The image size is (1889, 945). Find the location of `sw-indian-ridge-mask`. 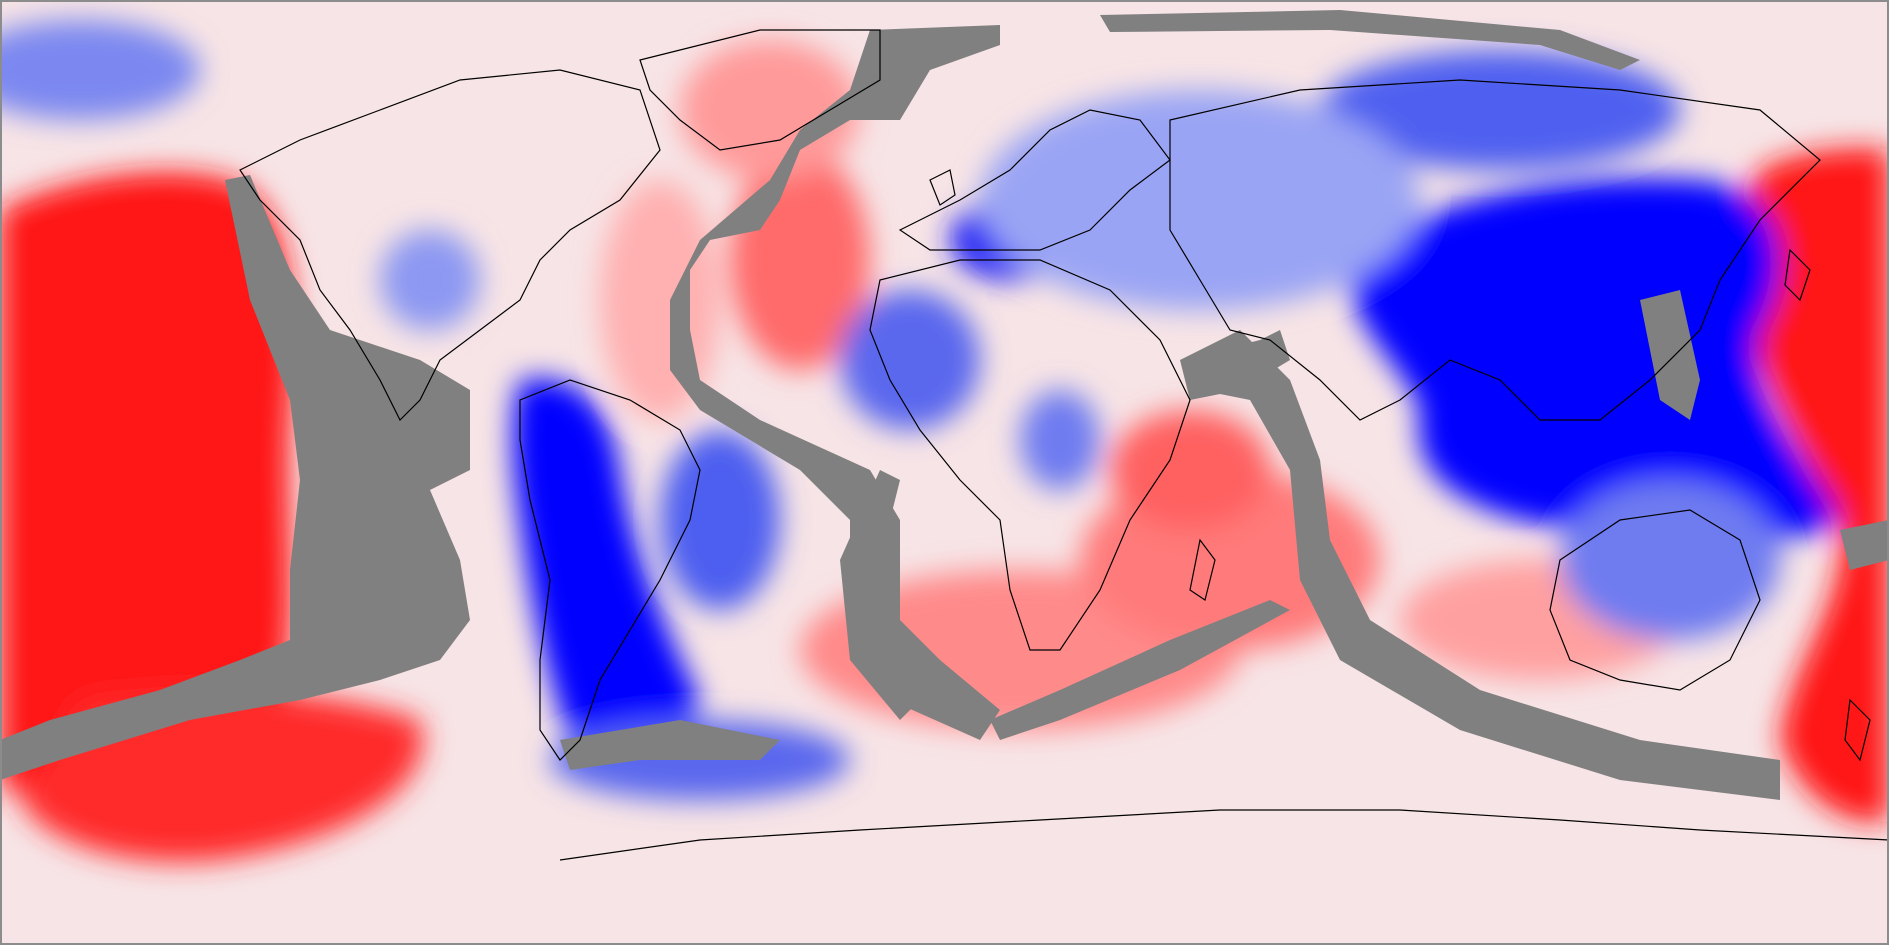

sw-indian-ridge-mask is located at coordinates (1140, 670).